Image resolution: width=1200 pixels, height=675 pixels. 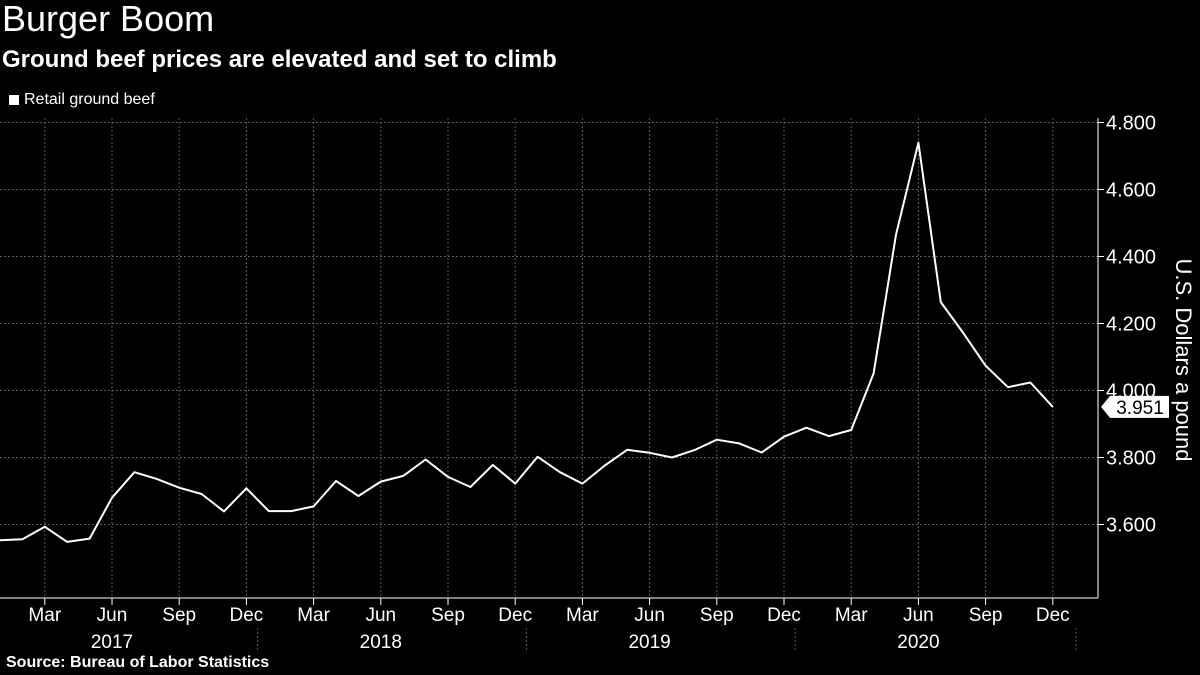 I want to click on last-value-tag, so click(x=1135, y=406).